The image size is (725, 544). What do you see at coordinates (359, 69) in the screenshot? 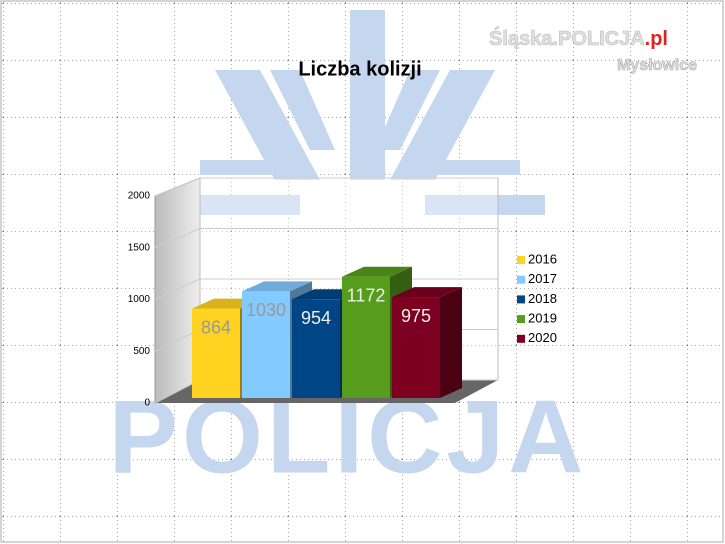
I see `chart-title: Liczba kolizji` at bounding box center [359, 69].